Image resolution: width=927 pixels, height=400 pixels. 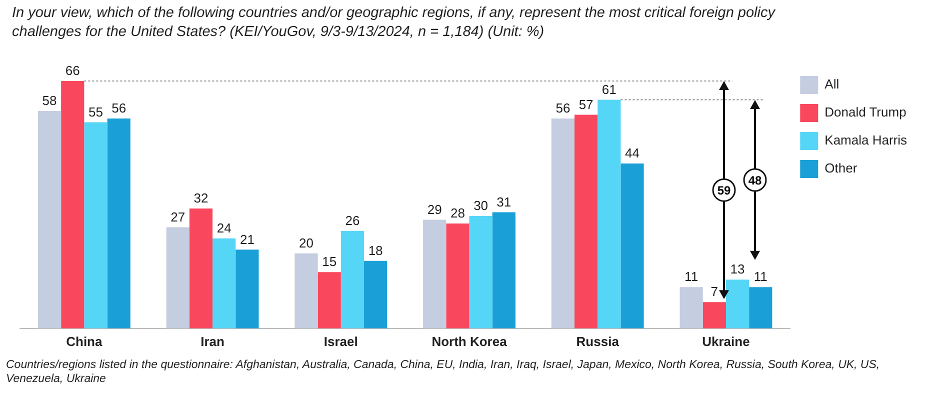 I want to click on x-tick-label: Russia, so click(x=598, y=341).